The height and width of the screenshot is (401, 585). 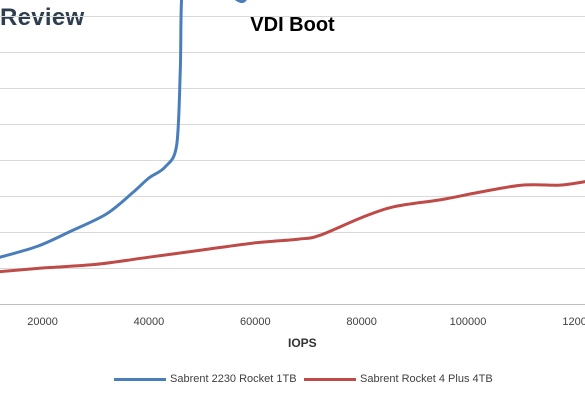 I want to click on legend-label-series-2: Sabrent Rocket 4 Plus 4TB, so click(x=426, y=379).